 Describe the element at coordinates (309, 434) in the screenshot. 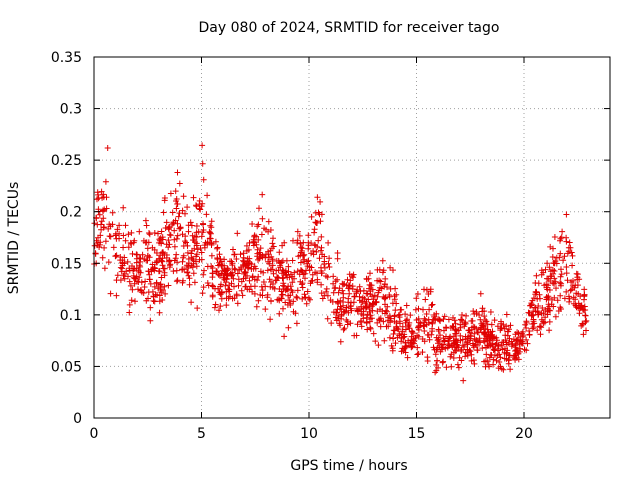

I see `x-tick-label: 10` at that location.